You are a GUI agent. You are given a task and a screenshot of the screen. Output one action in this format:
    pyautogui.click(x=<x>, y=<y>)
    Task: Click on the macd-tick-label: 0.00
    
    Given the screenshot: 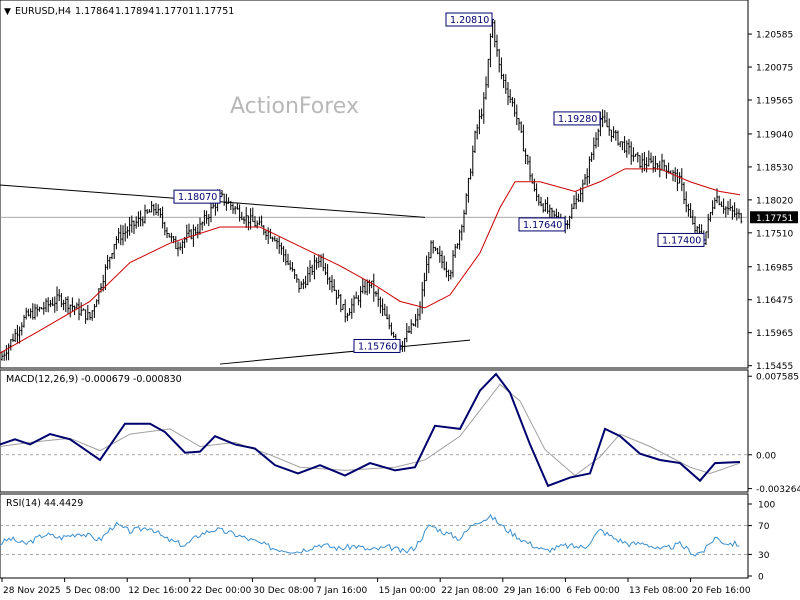 What is the action you would take?
    pyautogui.click(x=766, y=456)
    